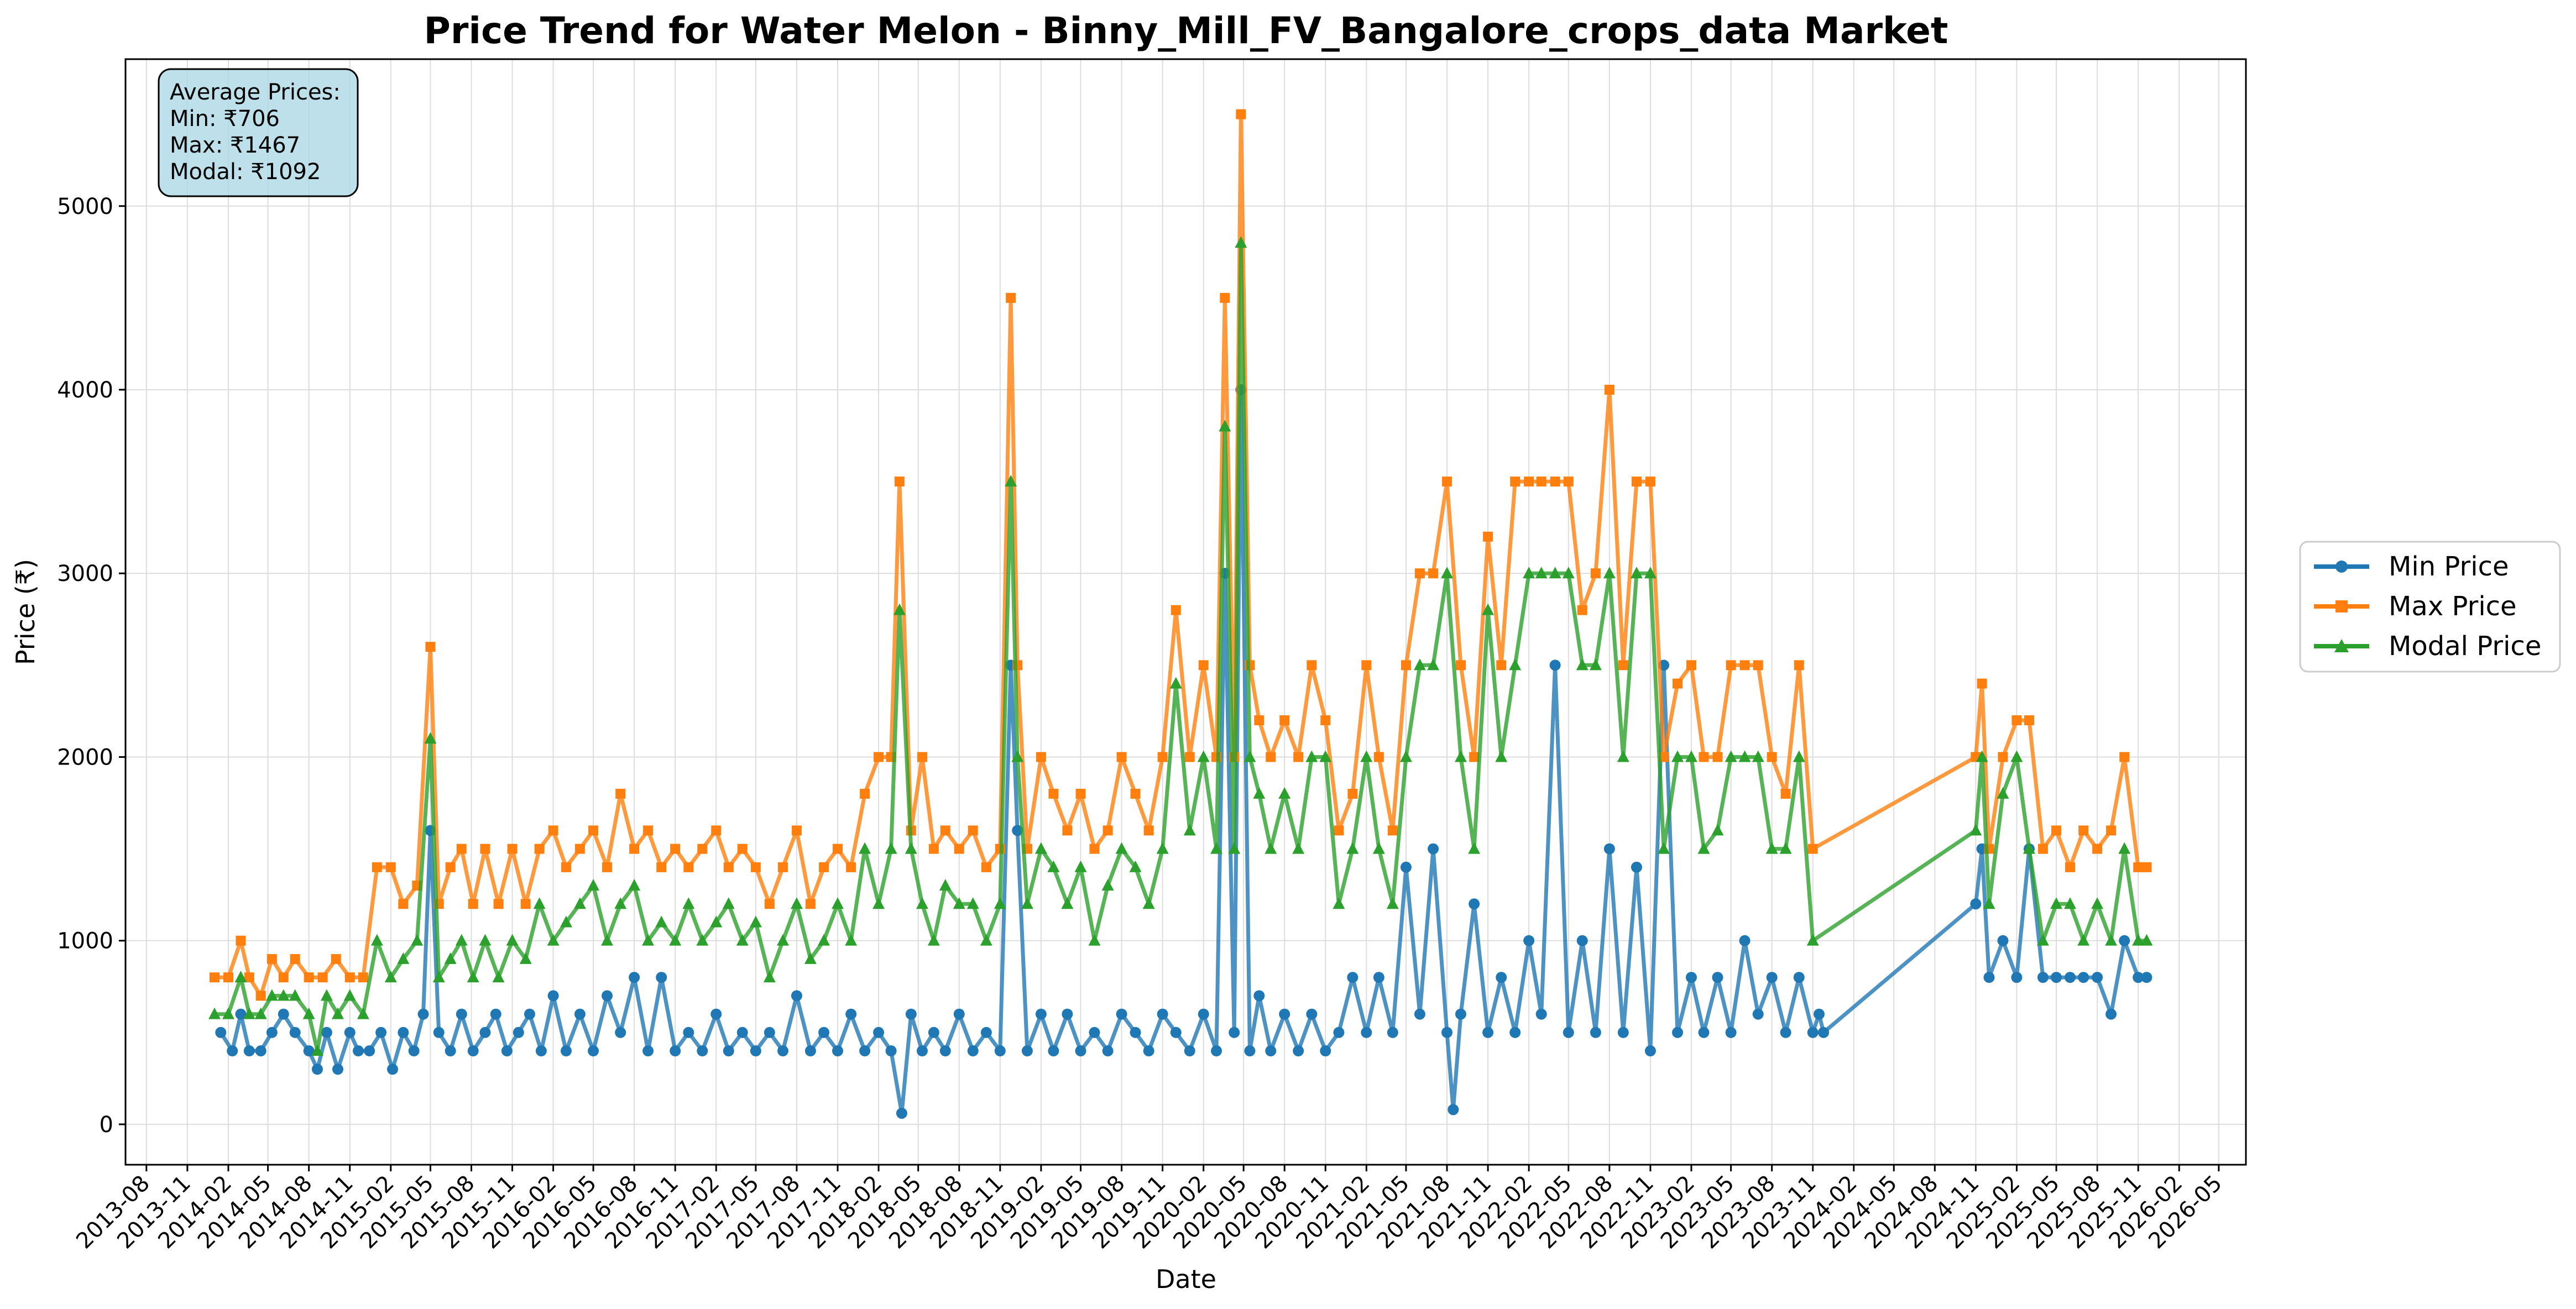 This screenshot has height=1309, width=2576. Describe the element at coordinates (2430, 607) in the screenshot. I see `legend: Min Price Max Price Modal Price` at that location.